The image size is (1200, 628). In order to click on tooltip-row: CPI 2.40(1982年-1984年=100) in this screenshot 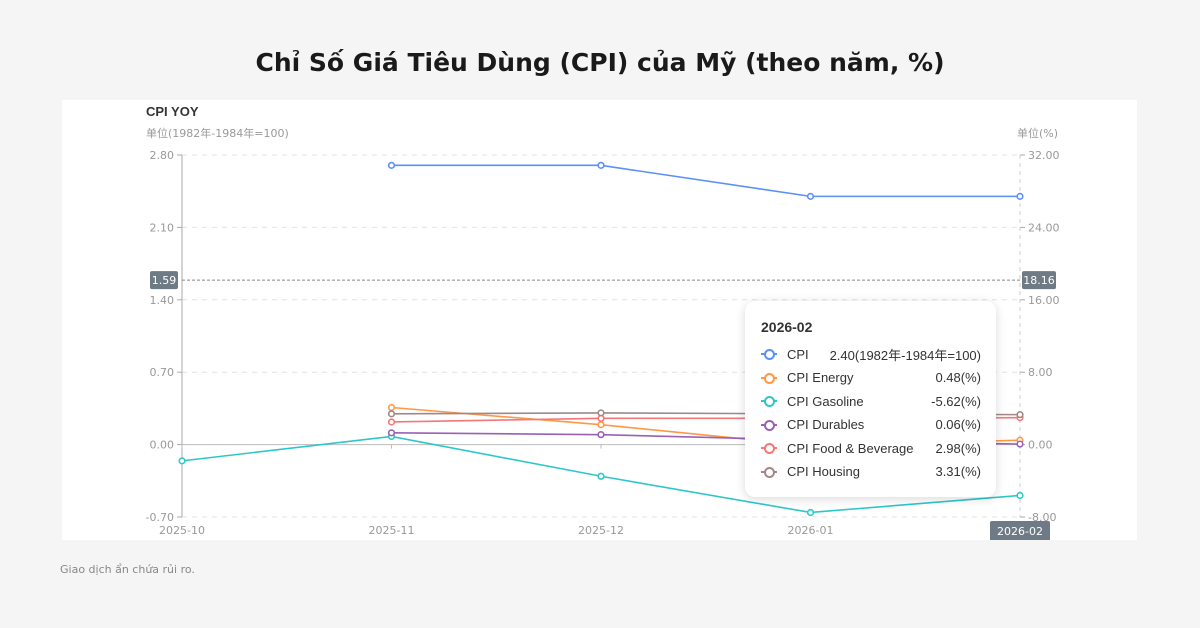, I will do `click(871, 354)`.